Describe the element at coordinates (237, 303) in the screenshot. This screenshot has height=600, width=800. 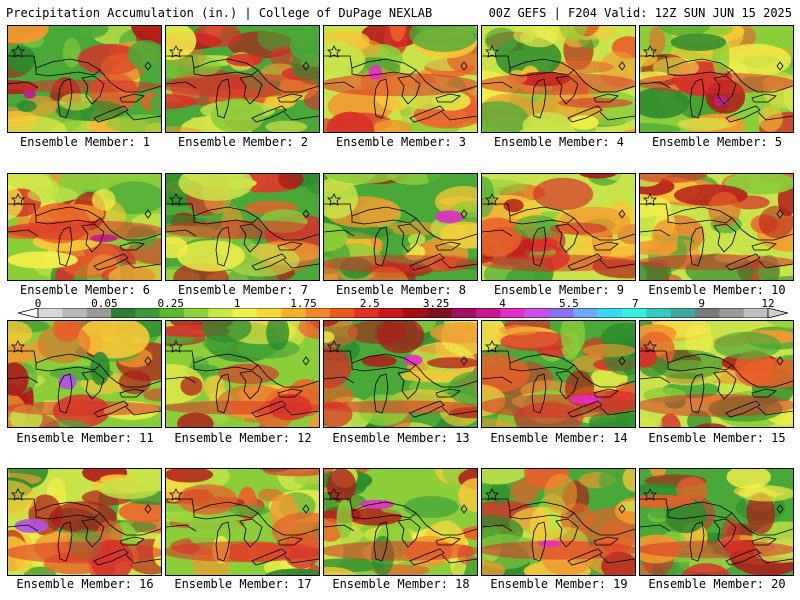
I see `colorbar-tick-label: 1` at that location.